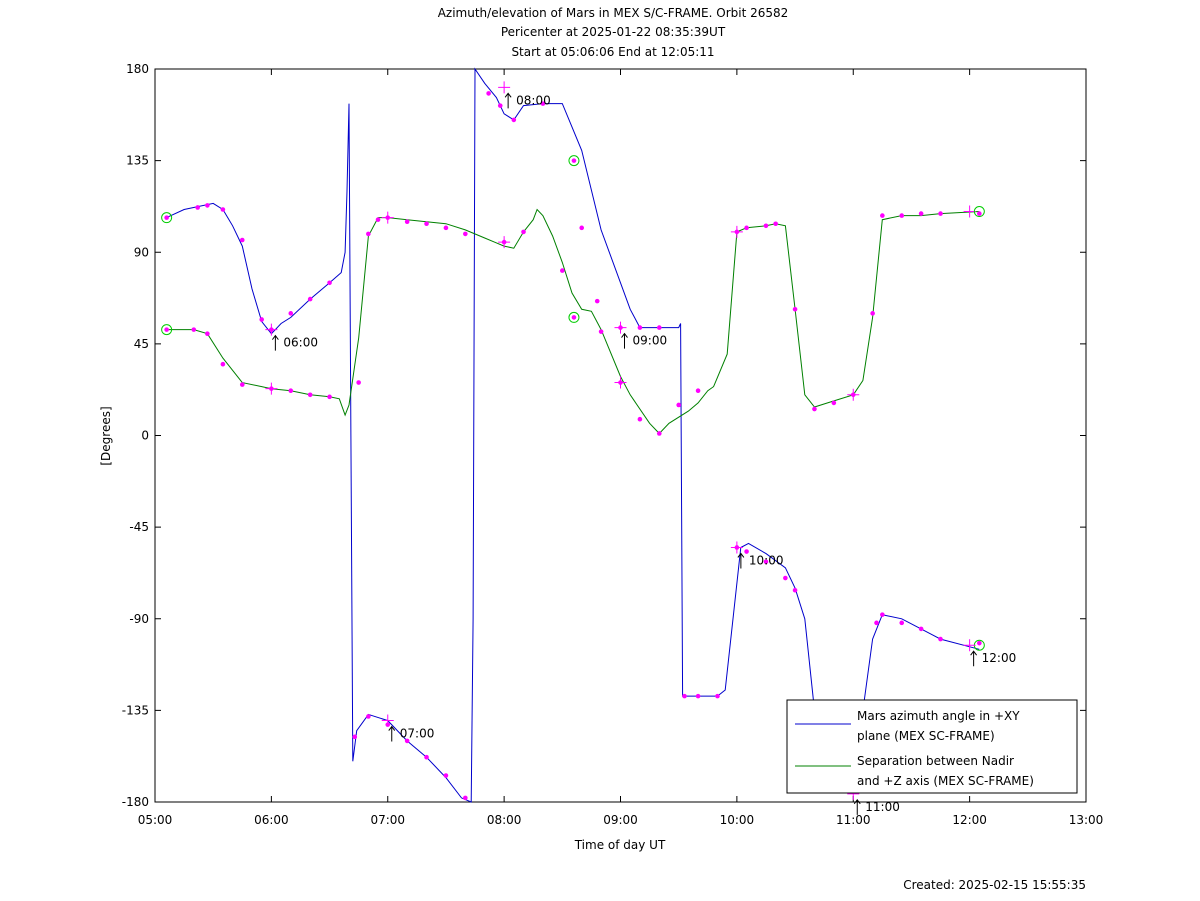 The width and height of the screenshot is (1200, 901). What do you see at coordinates (650, 341) in the screenshot?
I see `hour-label: 09:00` at bounding box center [650, 341].